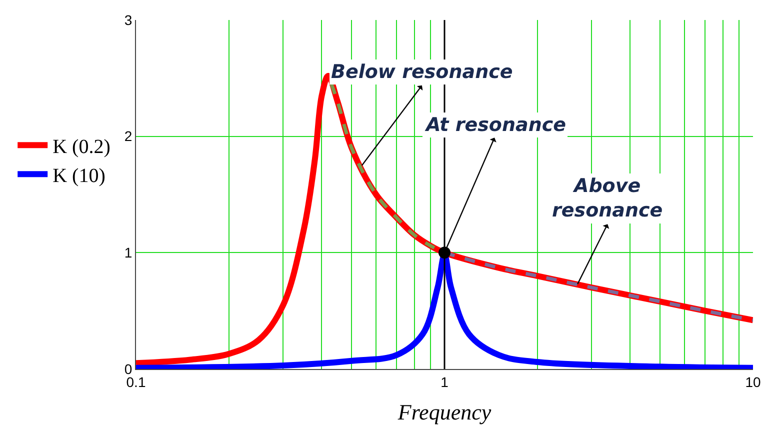  What do you see at coordinates (128, 252) in the screenshot?
I see `y-tick-label: 1` at bounding box center [128, 252].